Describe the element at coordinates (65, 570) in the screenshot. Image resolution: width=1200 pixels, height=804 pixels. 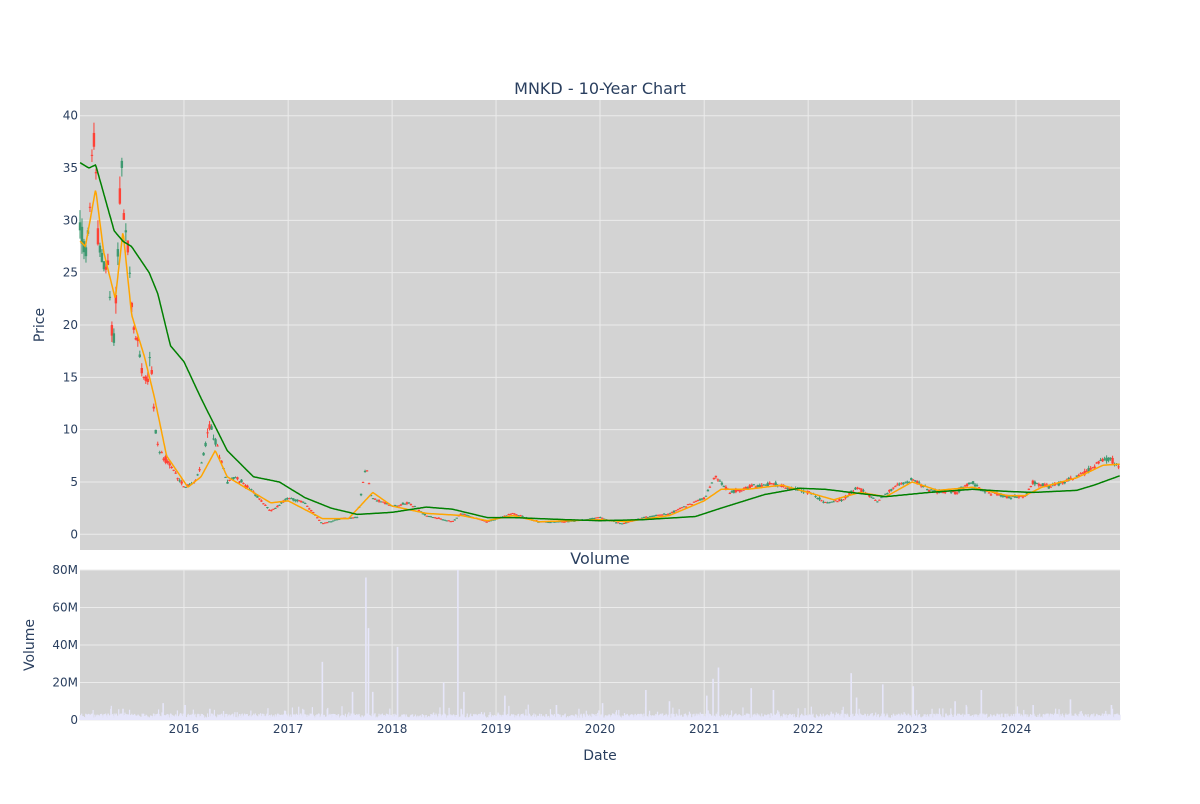
I see `volume-tick-label: 80M` at that location.